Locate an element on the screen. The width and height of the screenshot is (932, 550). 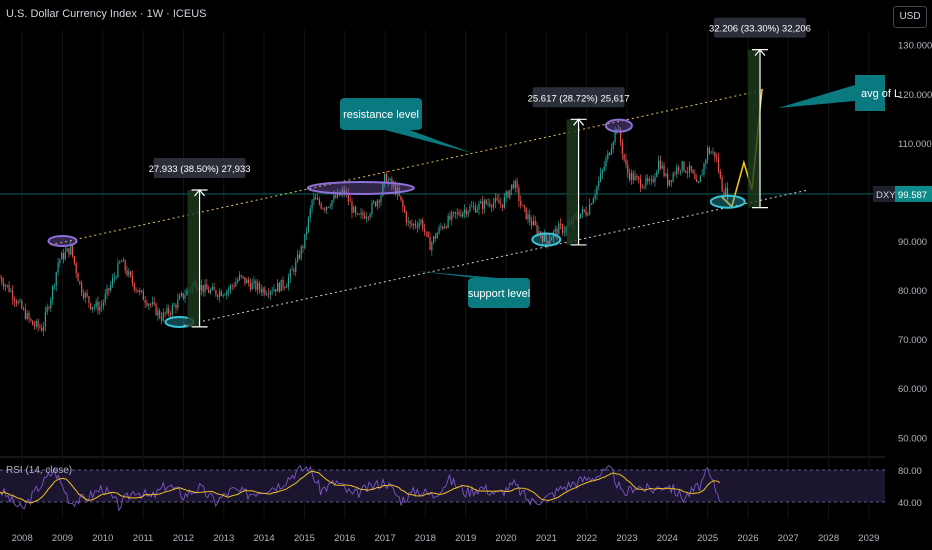
rsi-tick-label: 40.00 is located at coordinates (910, 503).